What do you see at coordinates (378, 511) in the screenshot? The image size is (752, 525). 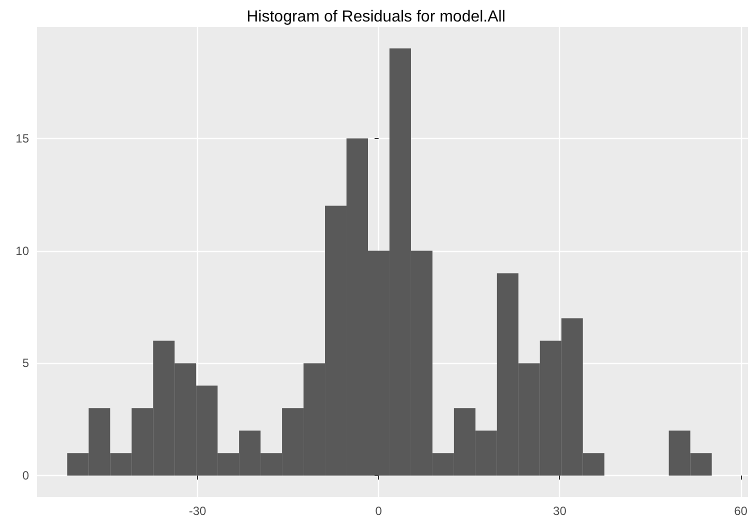 I see `x-tick-label: 0` at bounding box center [378, 511].